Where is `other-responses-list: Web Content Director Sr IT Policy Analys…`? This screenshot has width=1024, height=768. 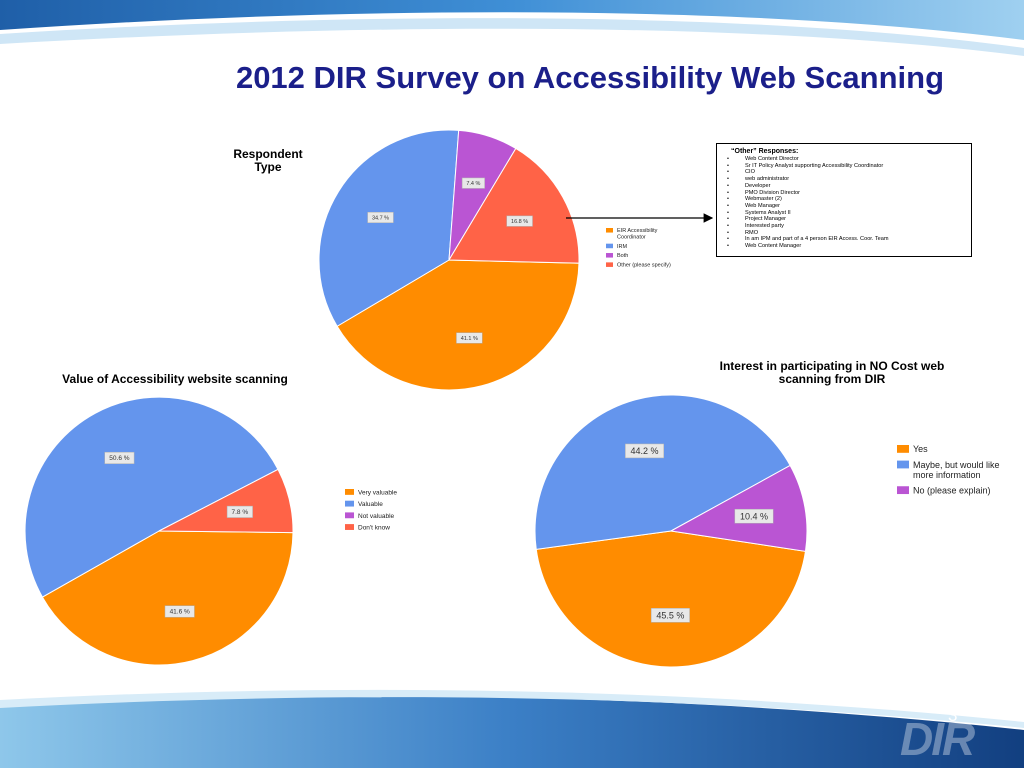
other-responses-list: Web Content Director Sr IT Policy Analys… is located at coordinates (844, 203).